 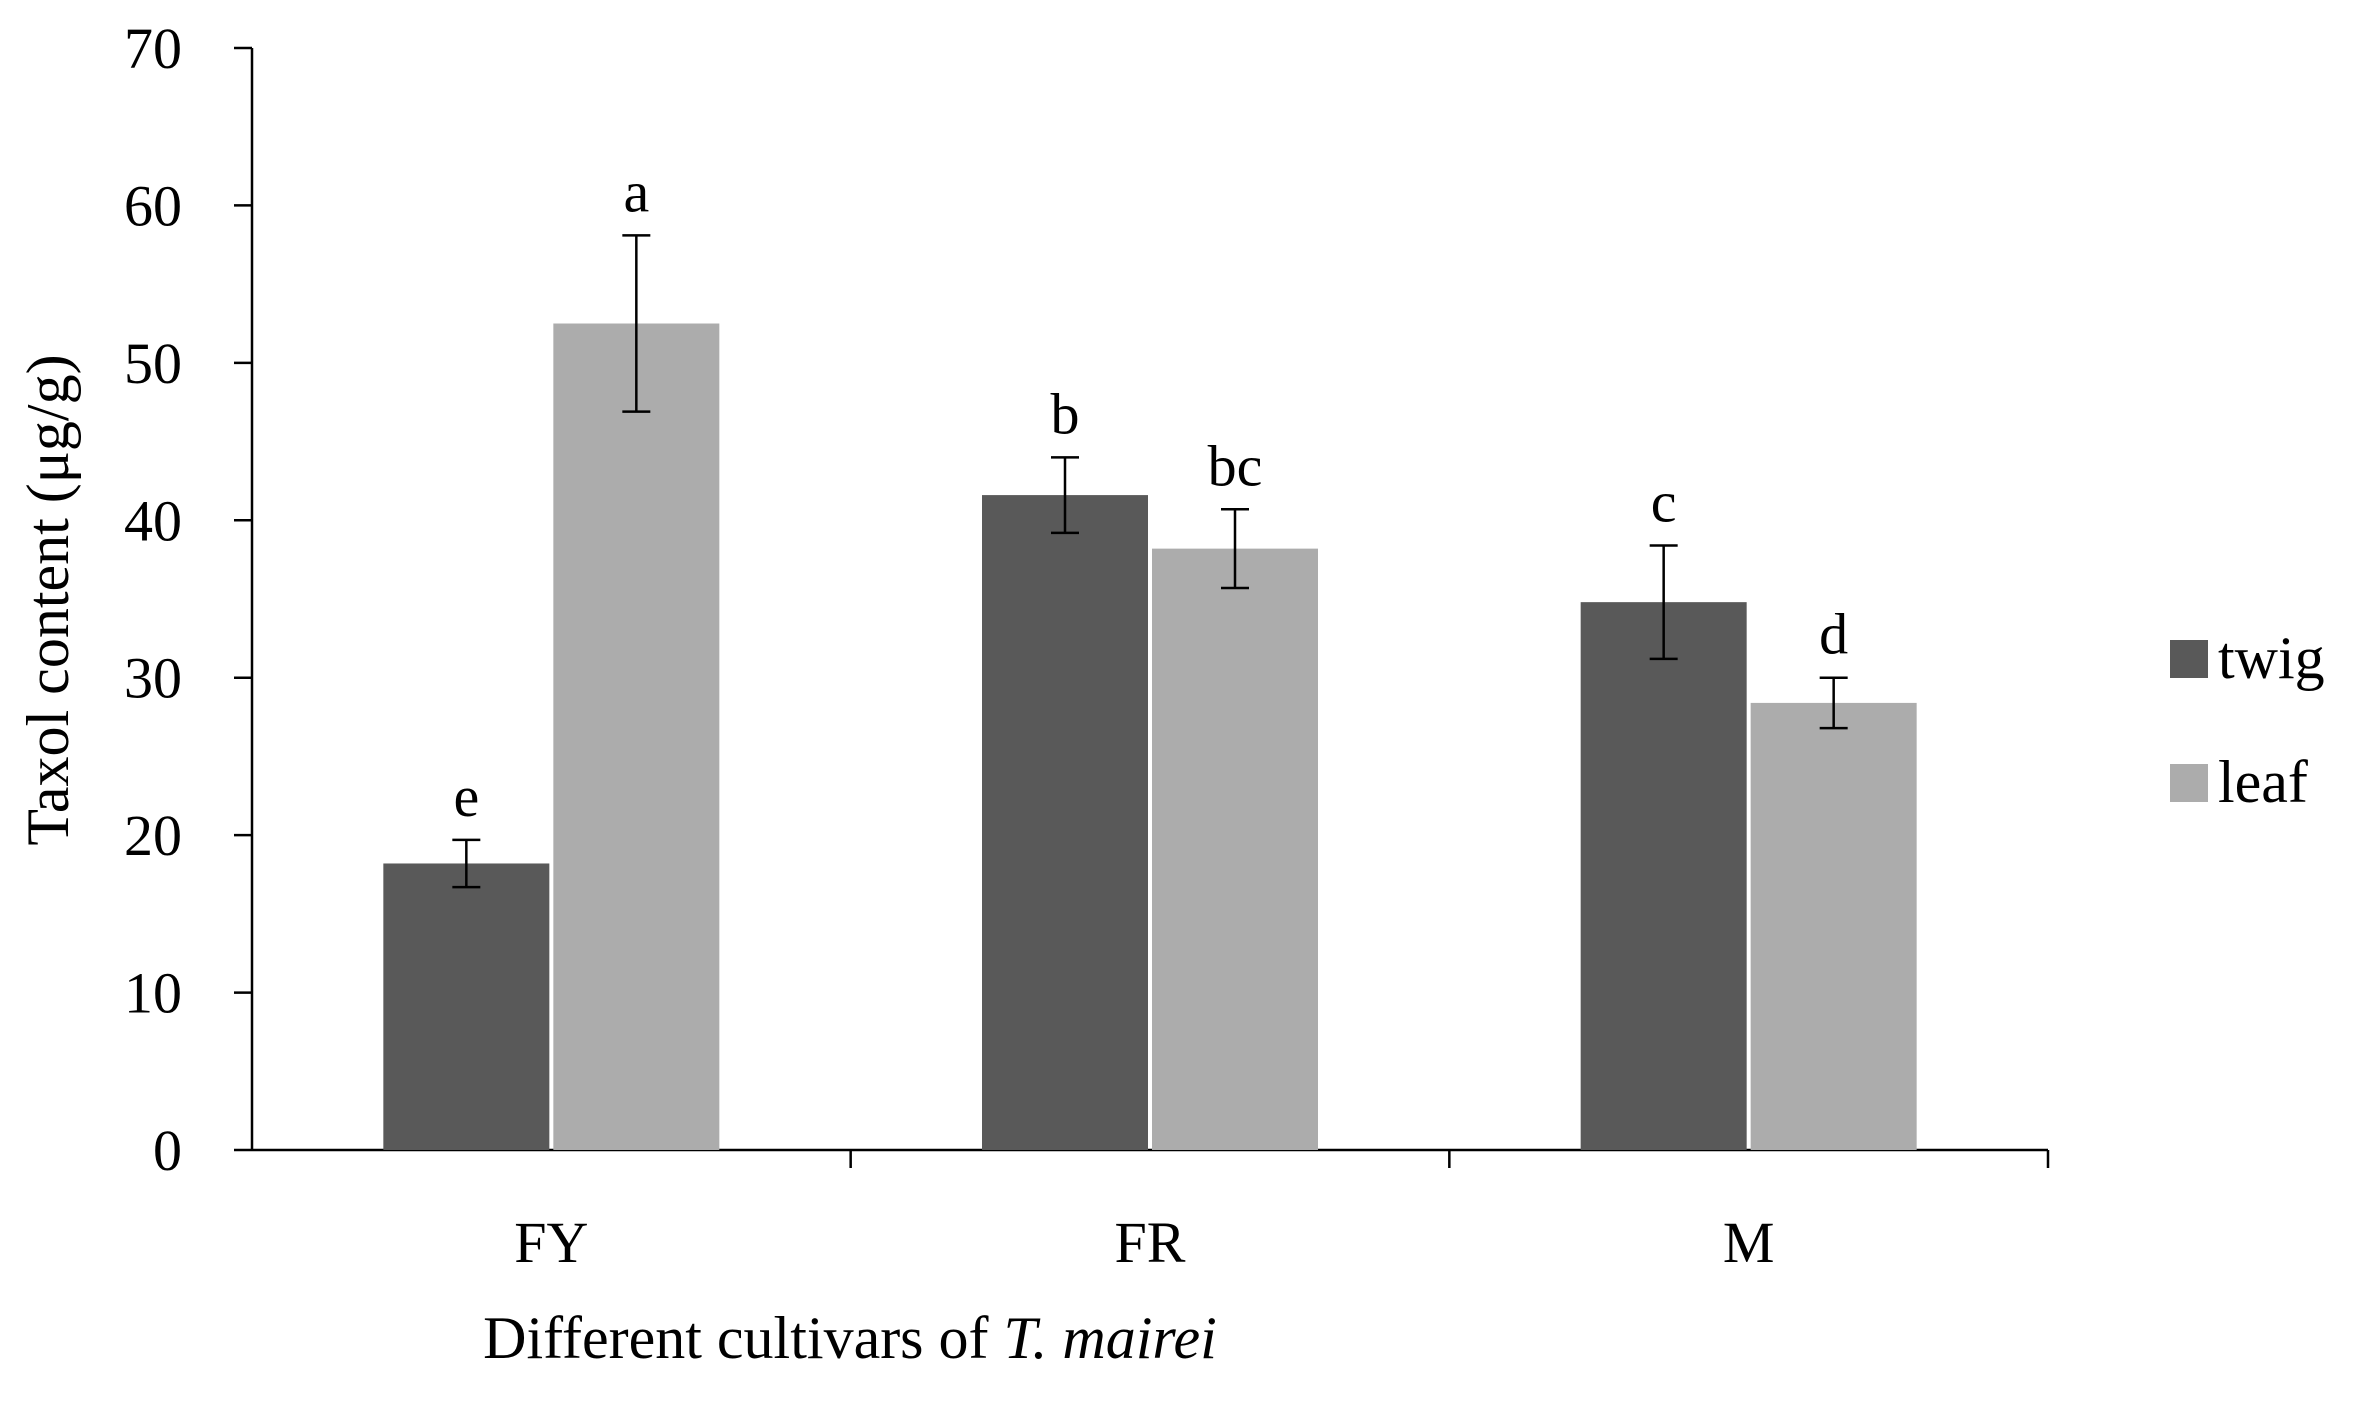 I want to click on x-axis-title-italic: T. mairei, so click(x=1110, y=1338).